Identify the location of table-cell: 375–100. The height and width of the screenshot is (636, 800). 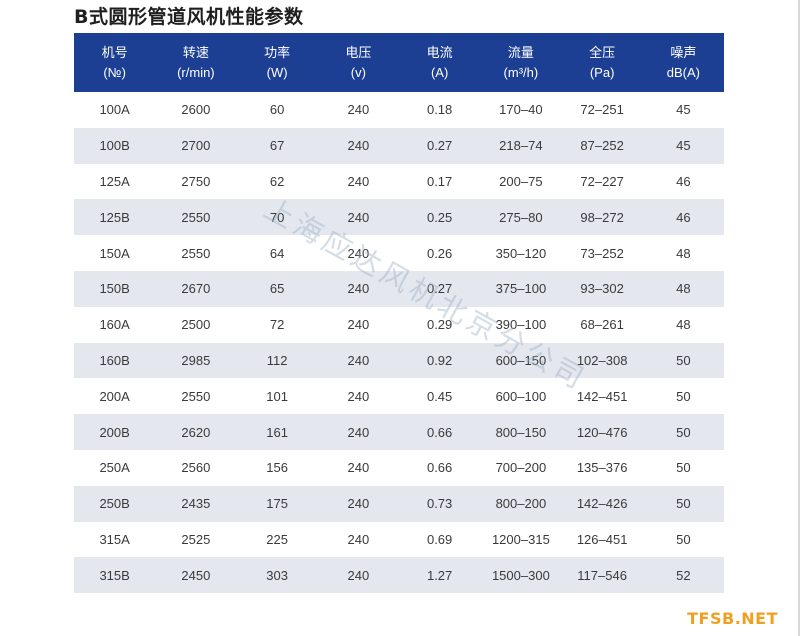
(521, 289).